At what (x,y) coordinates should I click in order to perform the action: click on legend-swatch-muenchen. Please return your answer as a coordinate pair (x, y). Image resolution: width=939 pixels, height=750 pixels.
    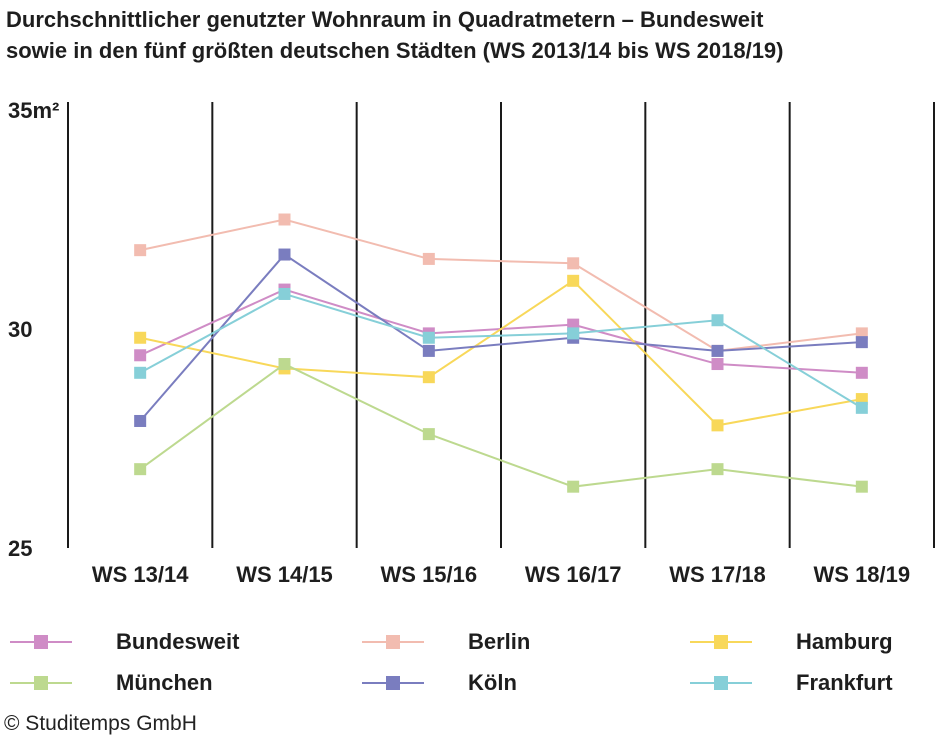
    Looking at the image, I should click on (41, 683).